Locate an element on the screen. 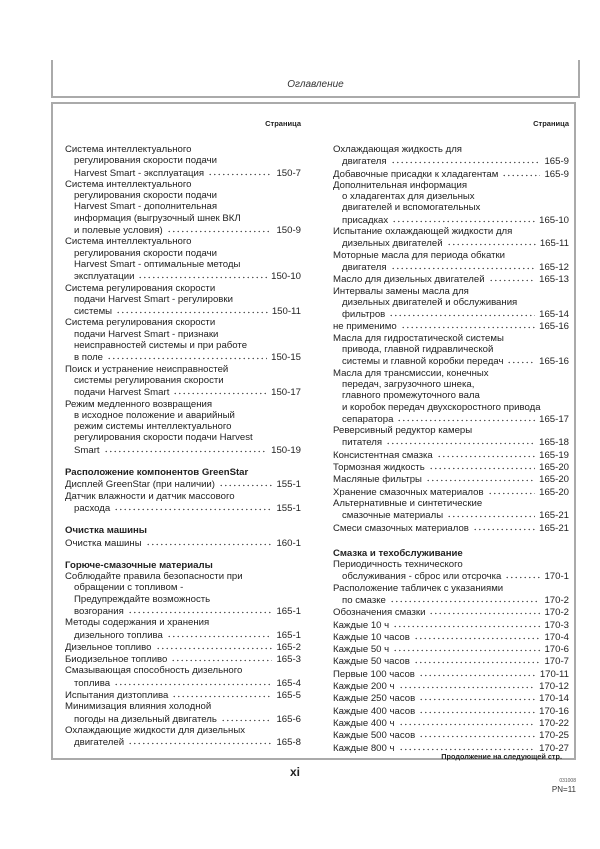 The image size is (600, 849). entry-page-number: 150-19 is located at coordinates (286, 450).